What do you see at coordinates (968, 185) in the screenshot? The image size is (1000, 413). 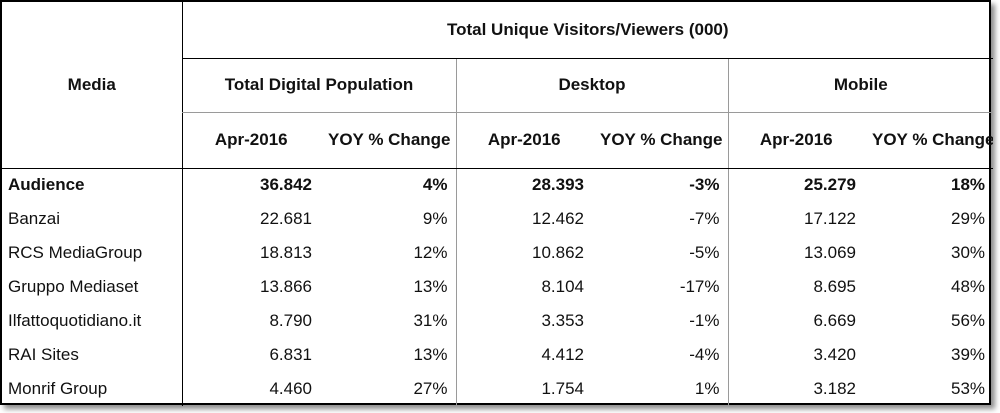 I see `mobile-yoy-cell: 18%` at bounding box center [968, 185].